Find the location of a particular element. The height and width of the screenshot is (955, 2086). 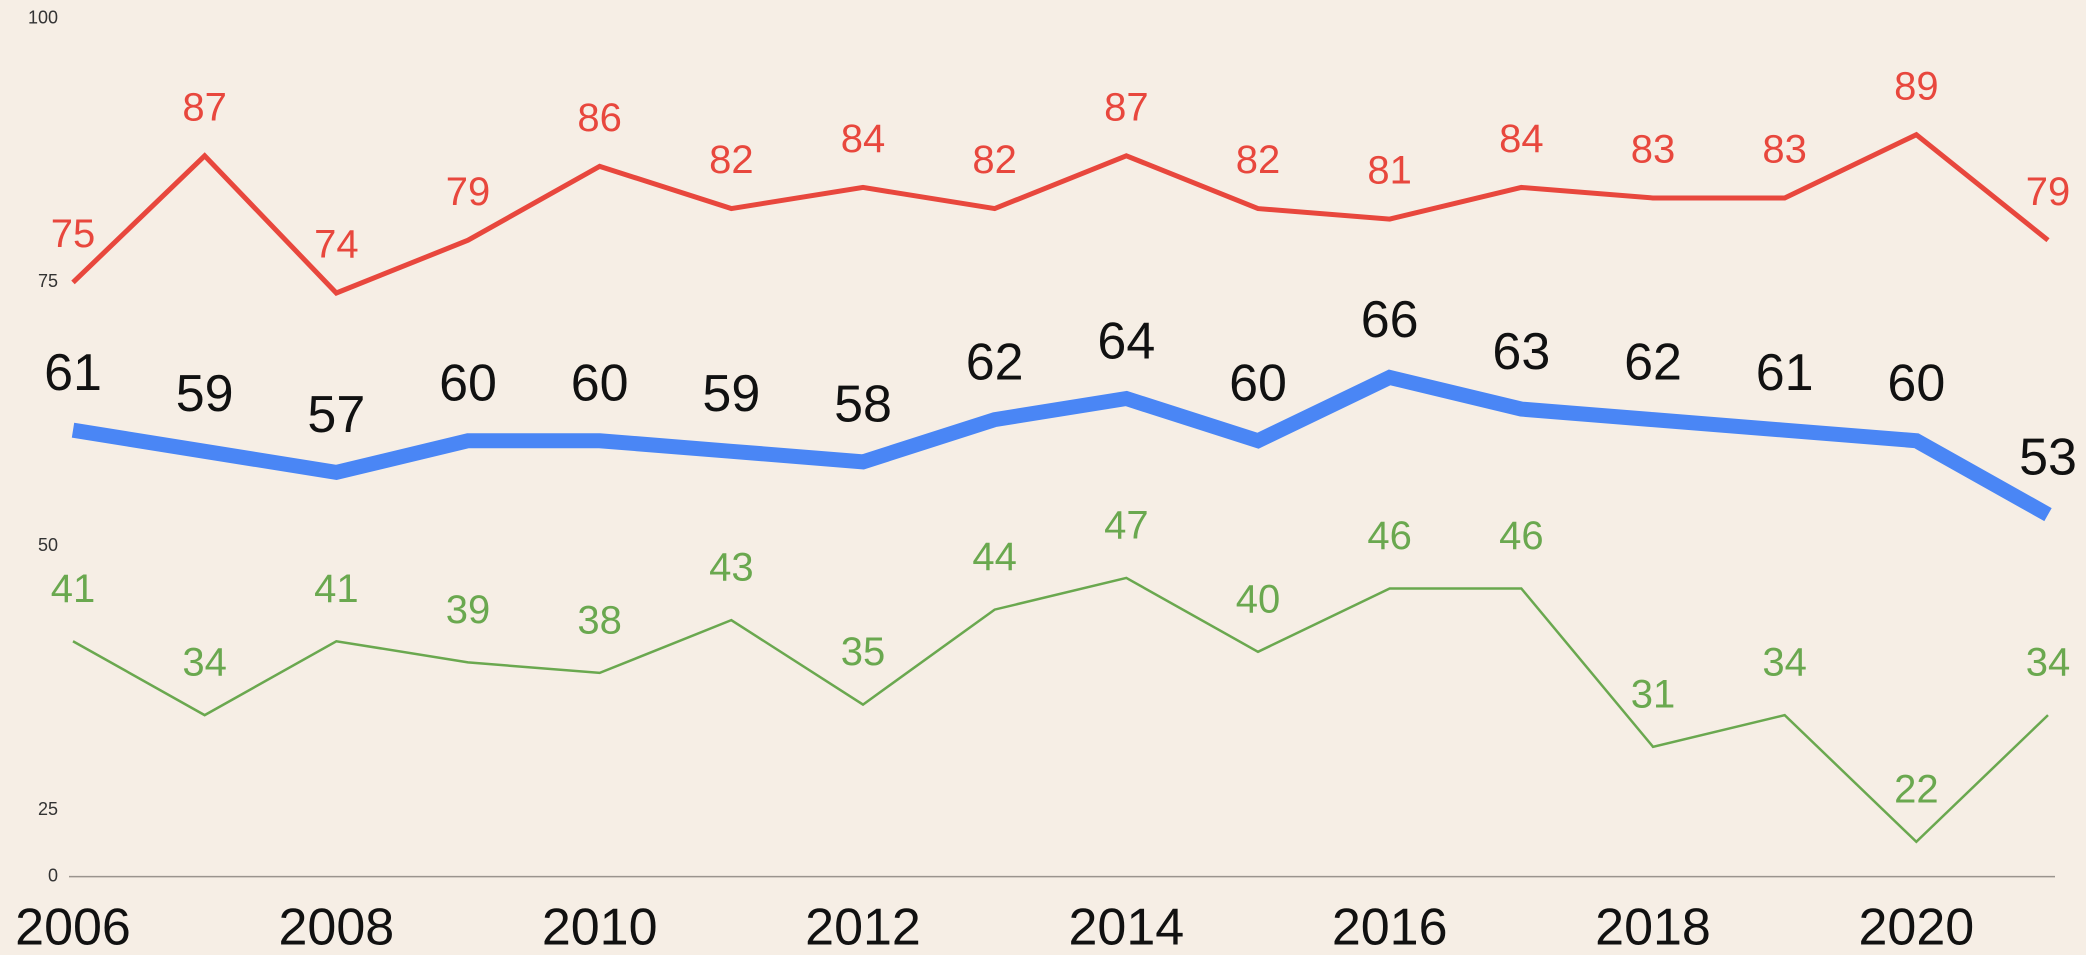

x-tick-label: 2012 is located at coordinates (863, 927).